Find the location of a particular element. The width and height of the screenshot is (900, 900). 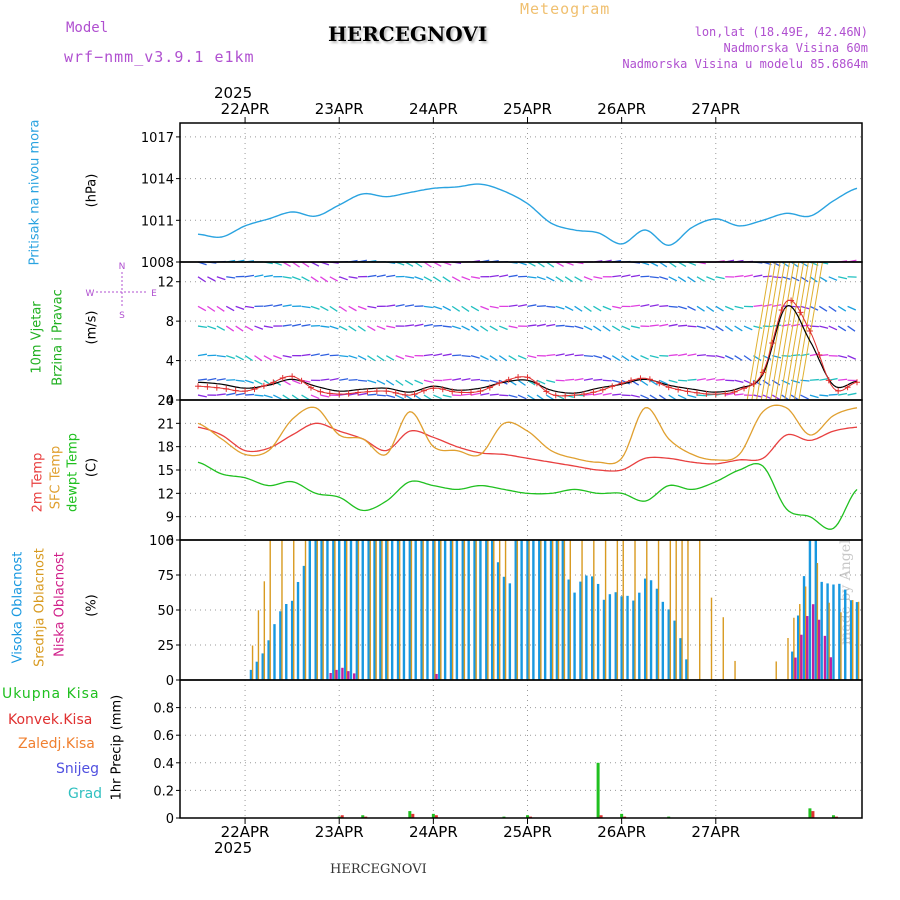

day-label-bottom: 27APR is located at coordinates (715, 832).